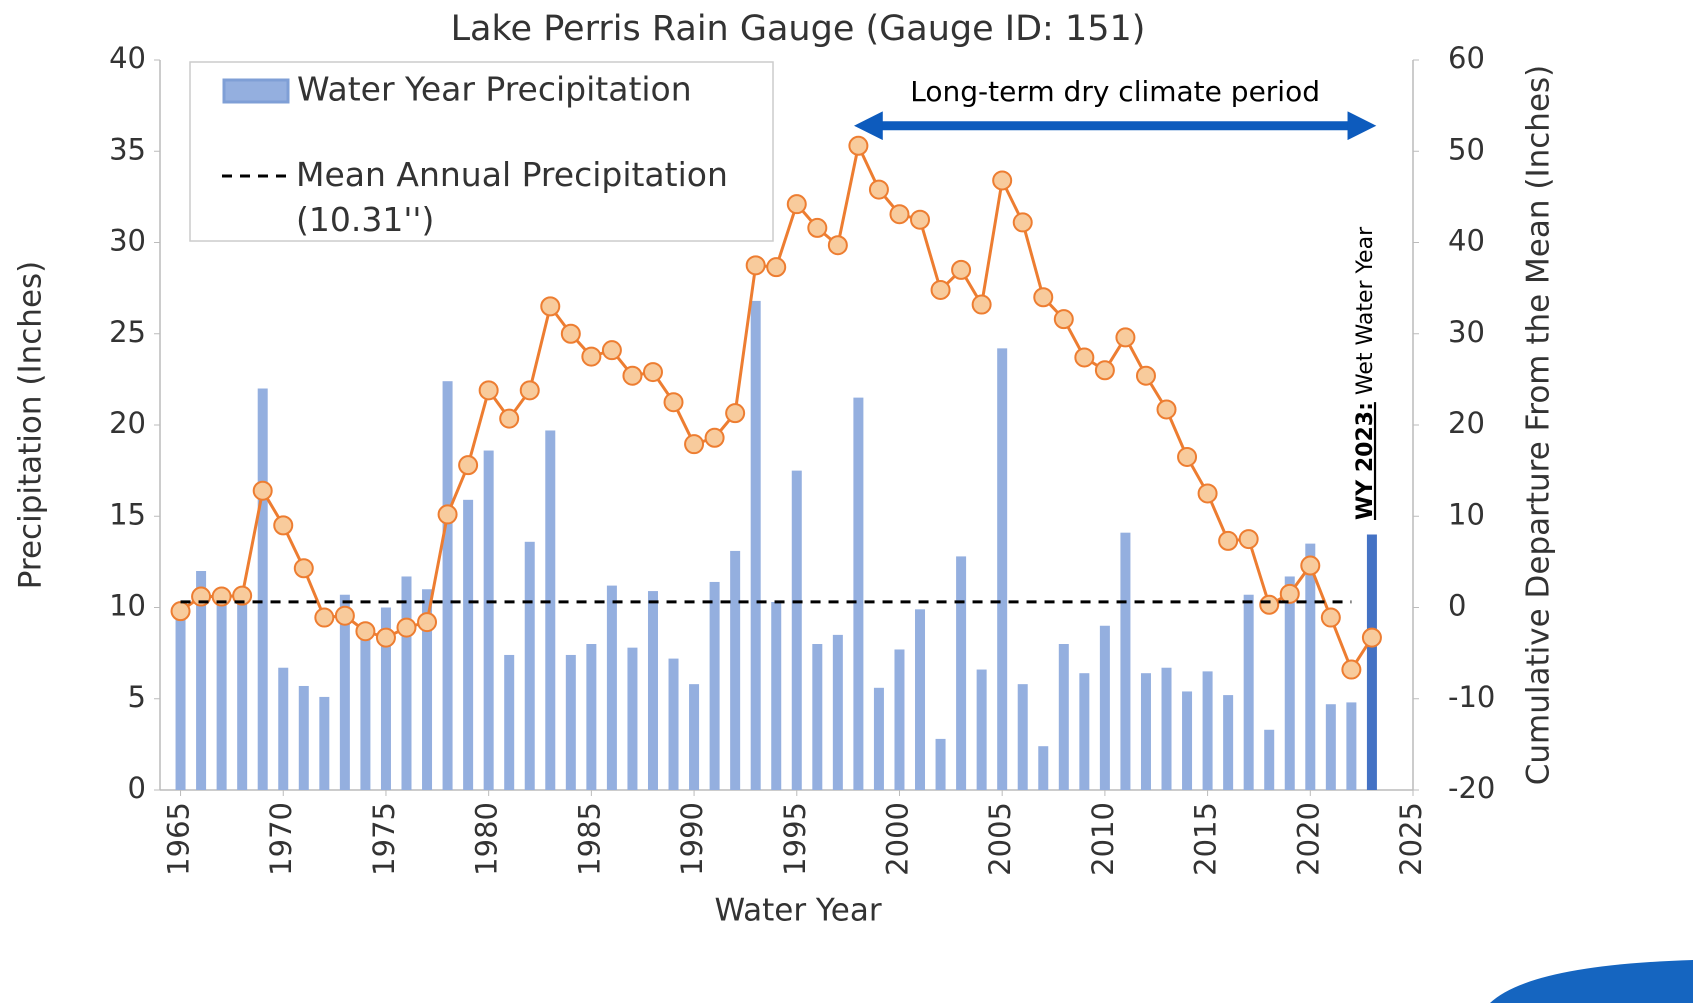 Image resolution: width=1693 pixels, height=1003 pixels. What do you see at coordinates (281, 839) in the screenshot?
I see `x-tick-label: 1970` at bounding box center [281, 839].